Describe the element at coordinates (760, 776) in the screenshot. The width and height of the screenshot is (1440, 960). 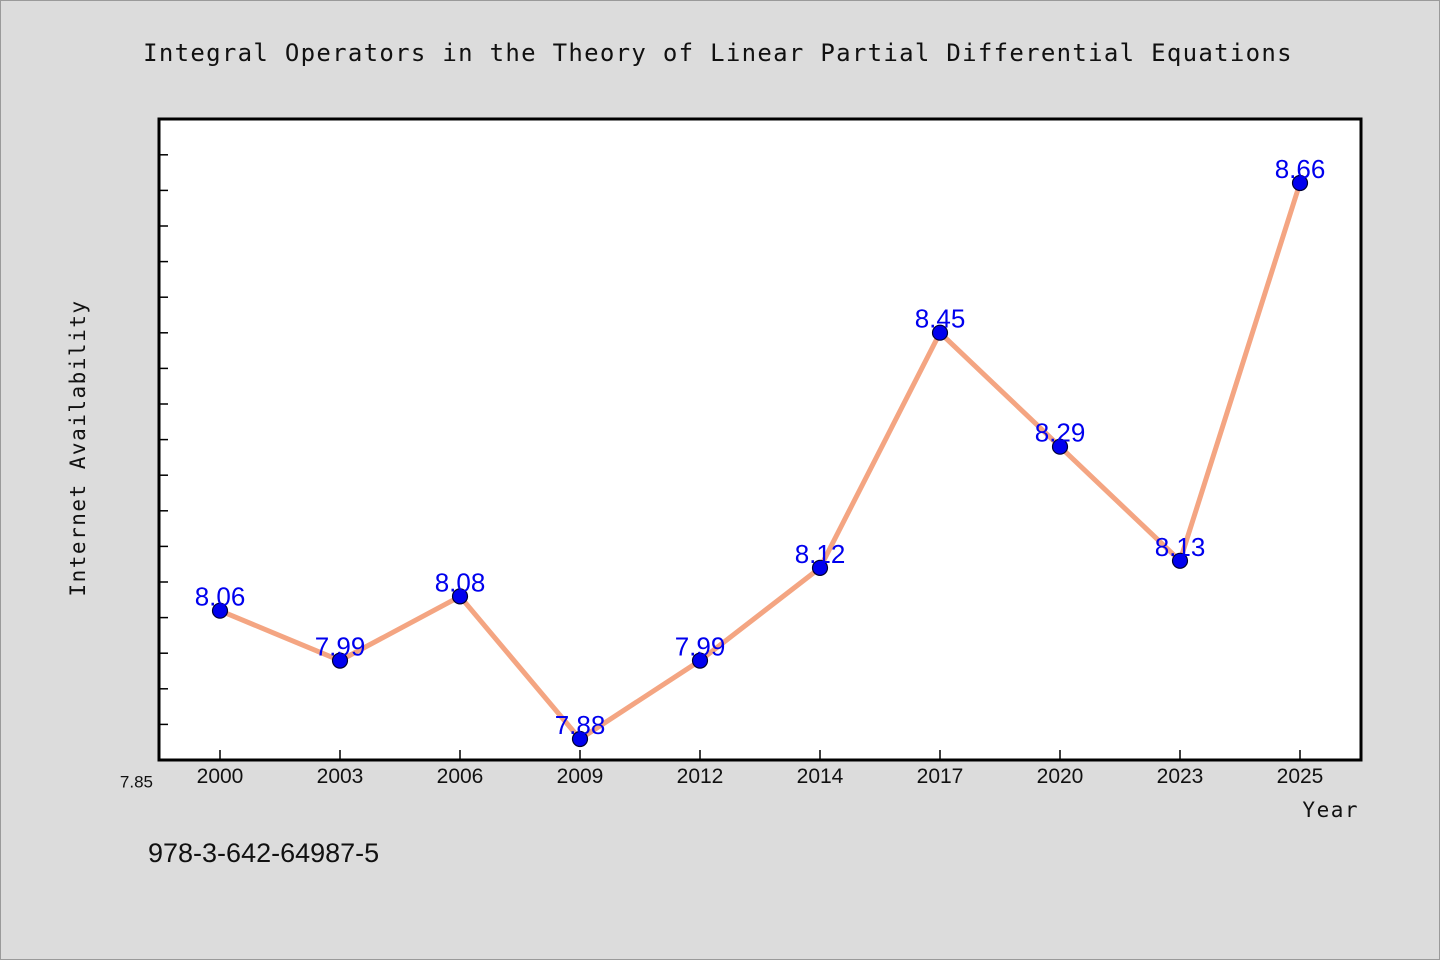
I see `x-axis-tick-labels: 2000 2003 2006 2009 2012 2014 2017 2020 2023 2025` at that location.